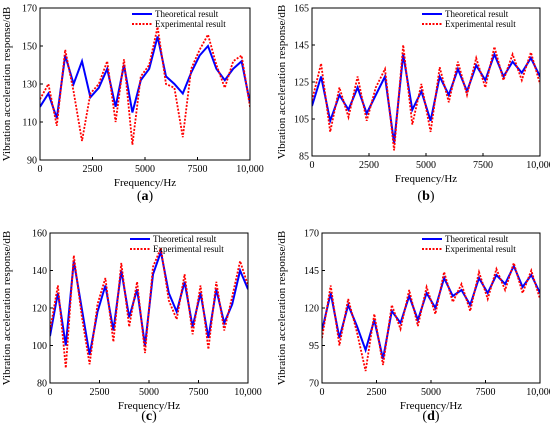  I want to click on panel-label: (c), so click(149, 416).